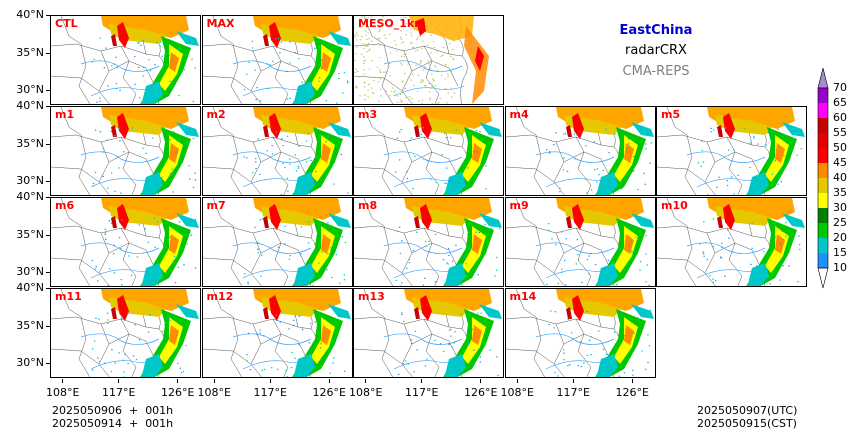 The image size is (860, 441). What do you see at coordinates (368, 114) in the screenshot?
I see `panel-label: m3` at bounding box center [368, 114].